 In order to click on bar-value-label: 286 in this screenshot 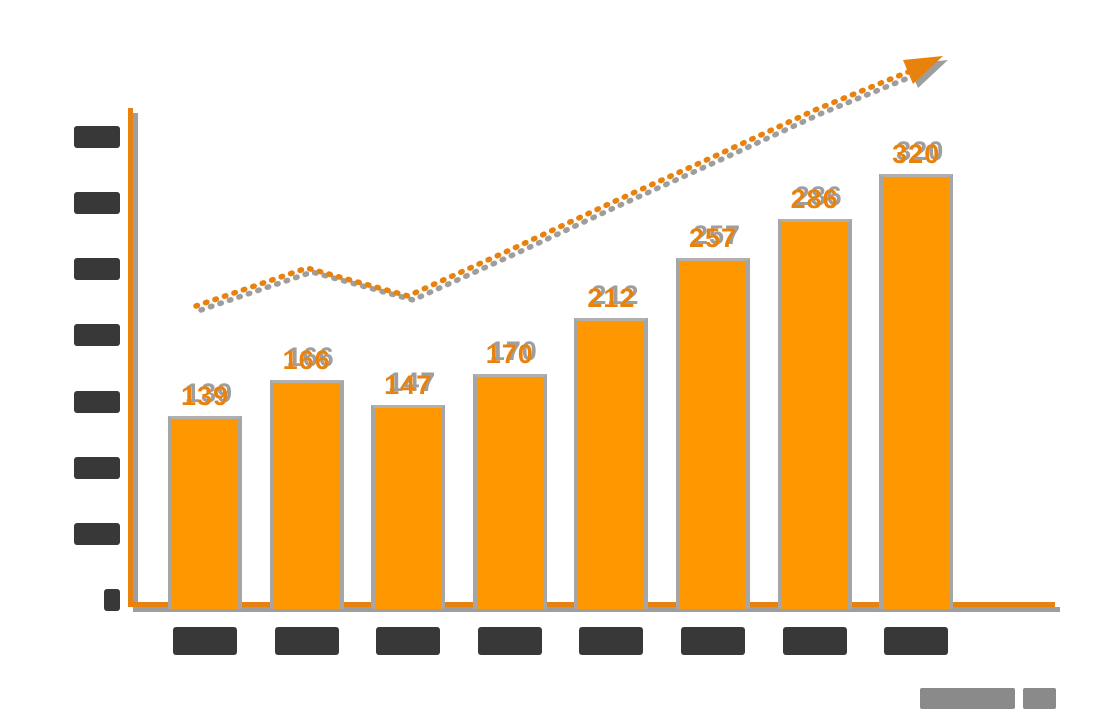, I will do `click(814, 199)`.